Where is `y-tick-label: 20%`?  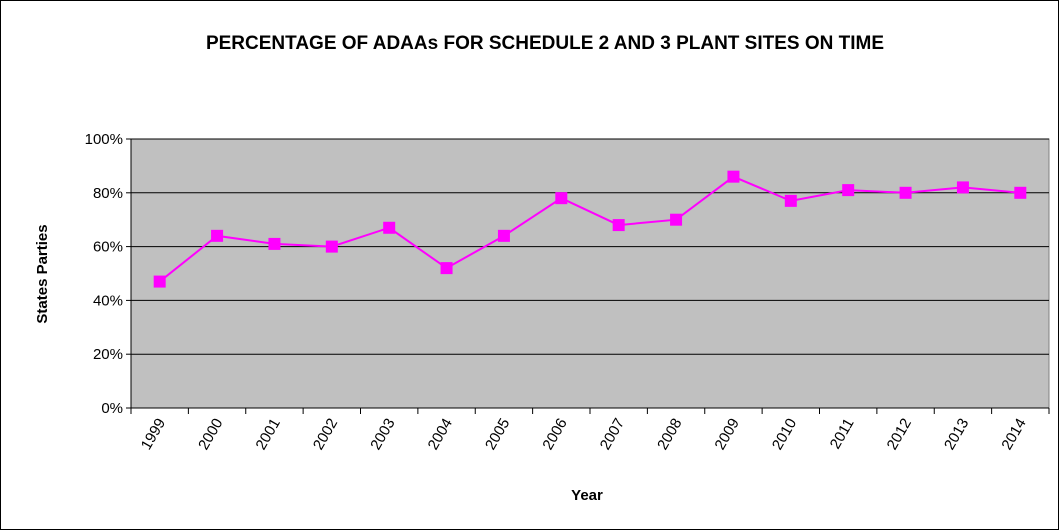
y-tick-label: 20% is located at coordinates (108, 354).